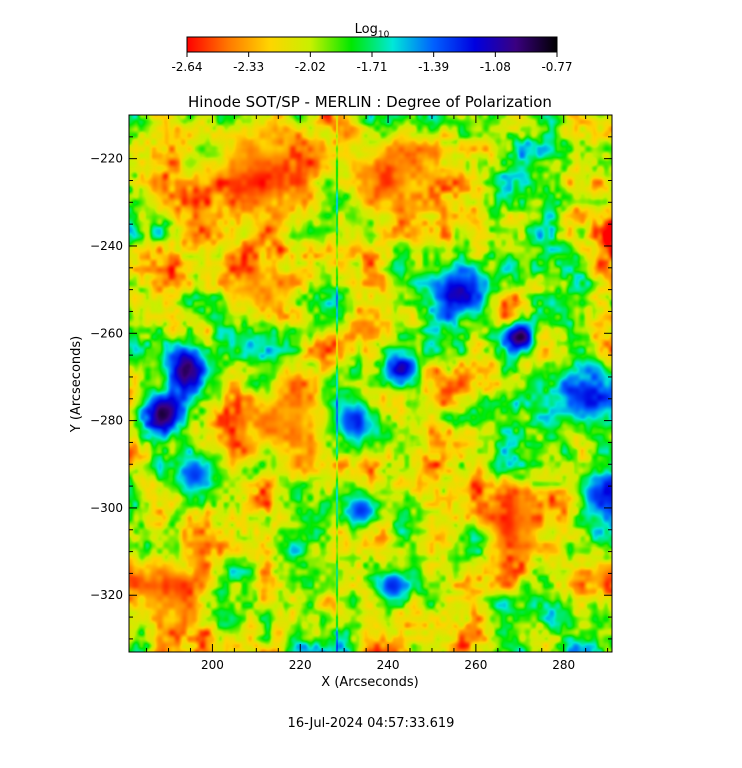 The width and height of the screenshot is (742, 768). What do you see at coordinates (248, 67) in the screenshot?
I see `colorbar-tick-label: -2.33` at bounding box center [248, 67].